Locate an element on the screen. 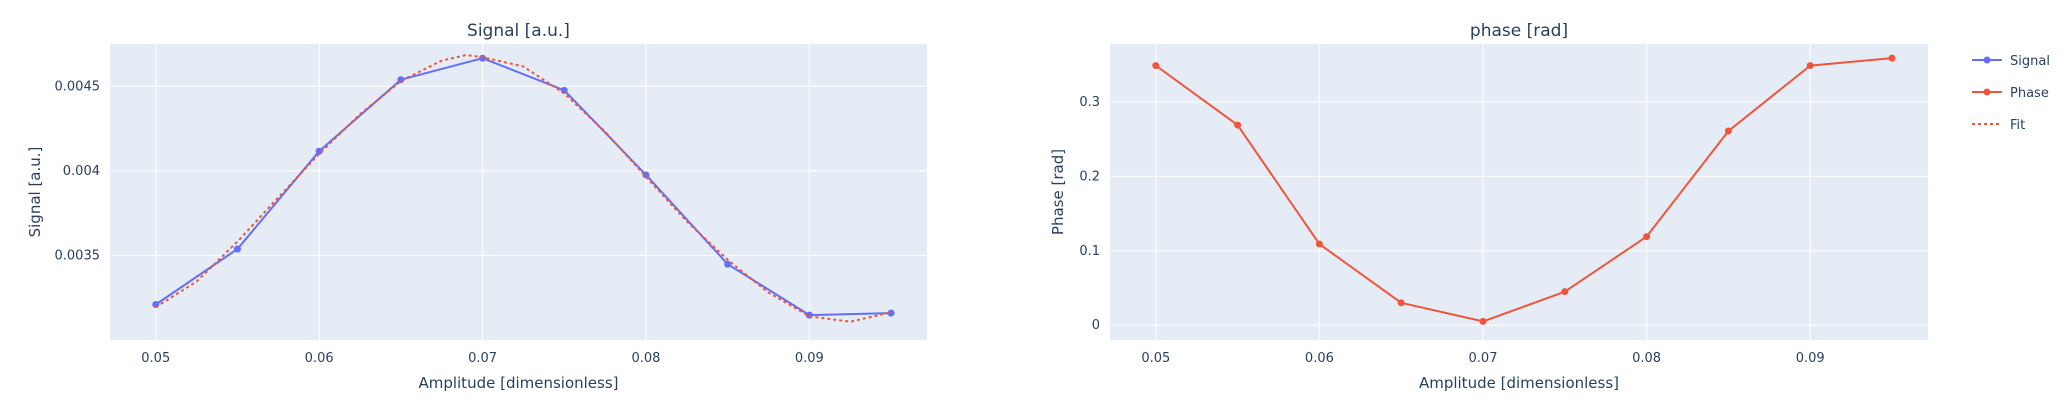 The image size is (2068, 415). y-tick-label: 0.2 is located at coordinates (1089, 176).